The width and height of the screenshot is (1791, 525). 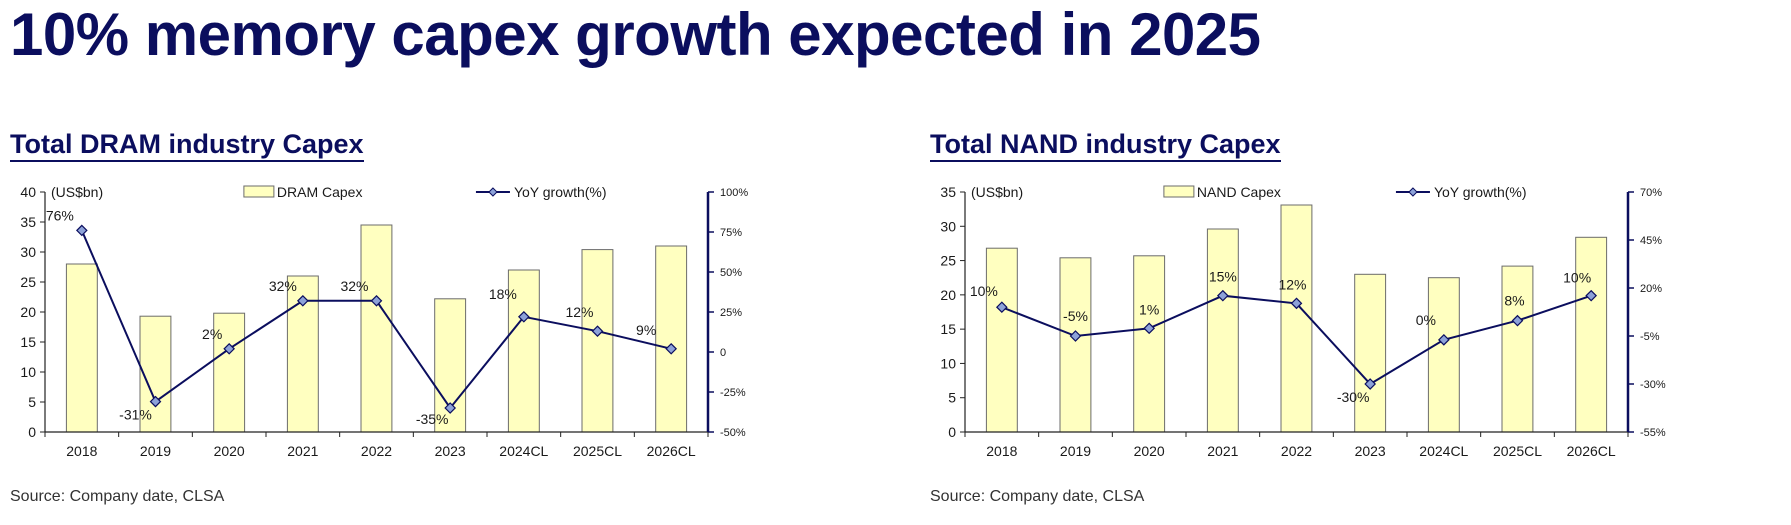 What do you see at coordinates (1222, 451) in the screenshot?
I see `nand-x-tick-label: 2021` at bounding box center [1222, 451].